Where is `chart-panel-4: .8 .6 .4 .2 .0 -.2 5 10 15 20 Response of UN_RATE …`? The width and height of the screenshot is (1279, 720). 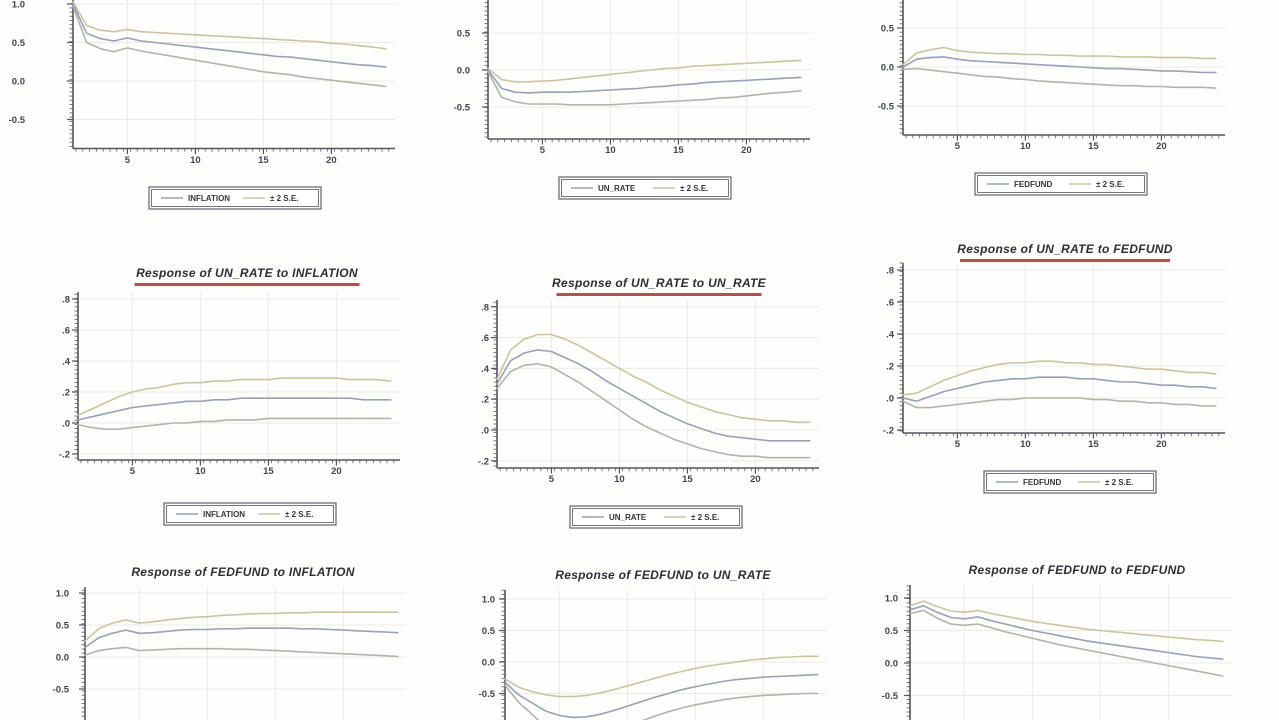 chart-panel-4: .8 .6 .4 .2 .0 -.2 5 10 15 20 Response of UN_RATE … is located at coordinates (648, 402).